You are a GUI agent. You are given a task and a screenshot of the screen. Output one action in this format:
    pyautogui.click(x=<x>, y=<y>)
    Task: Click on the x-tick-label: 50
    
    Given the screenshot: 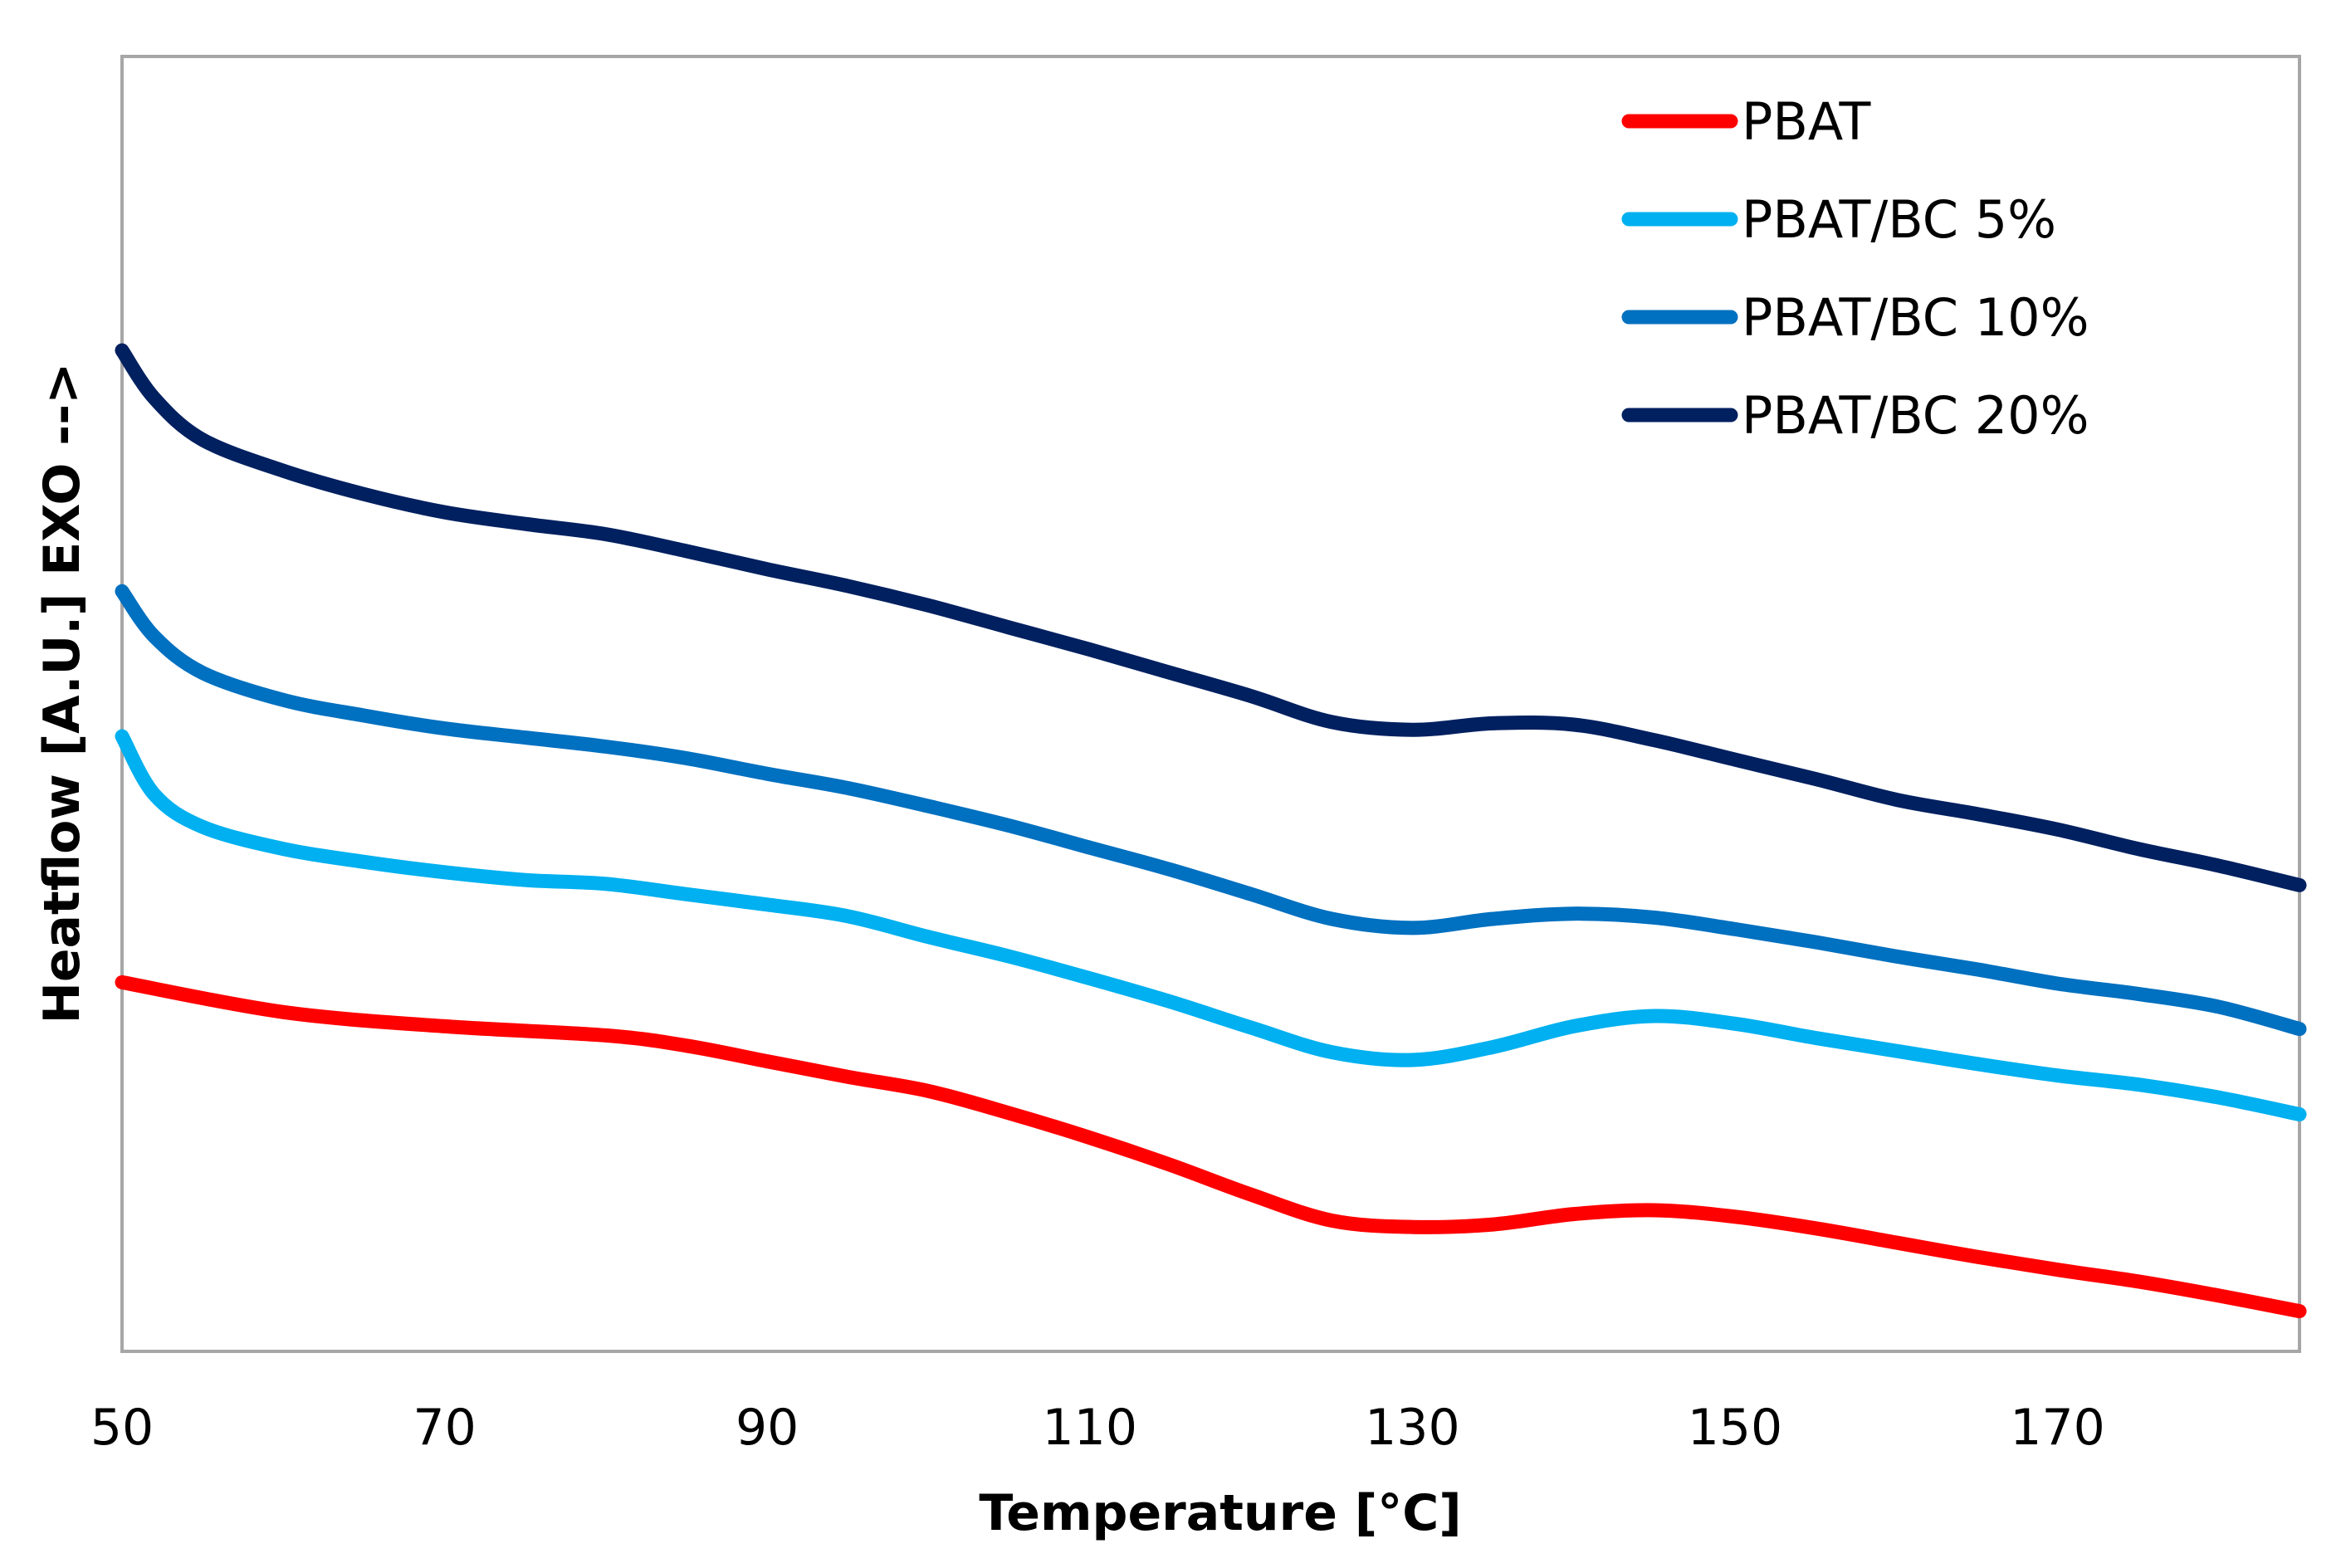 What is the action you would take?
    pyautogui.click(x=122, y=1428)
    